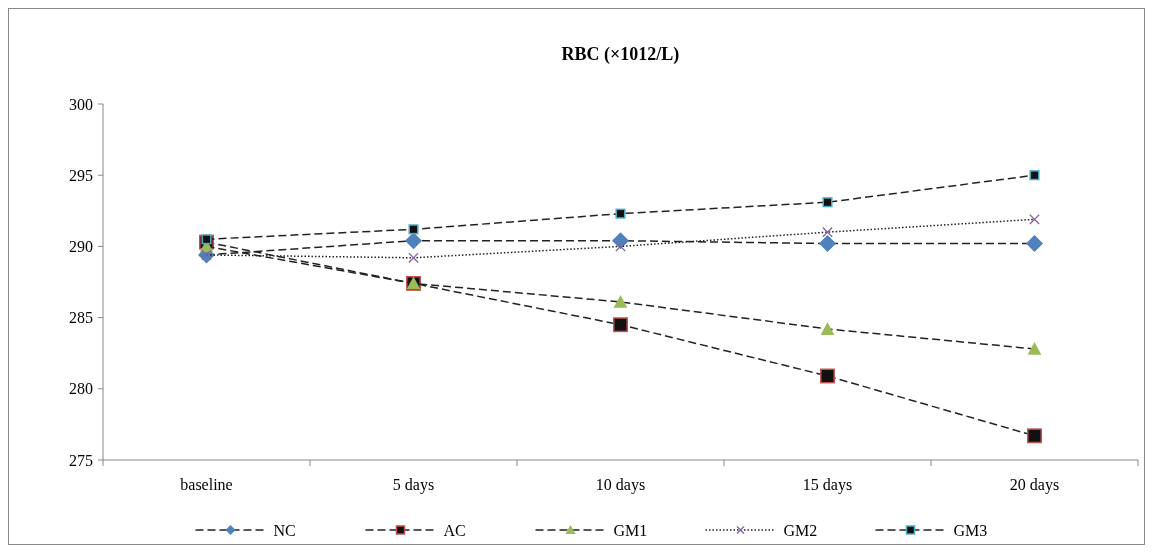 The image size is (1153, 553). Describe the element at coordinates (800, 530) in the screenshot. I see `legend-label: GM2` at that location.